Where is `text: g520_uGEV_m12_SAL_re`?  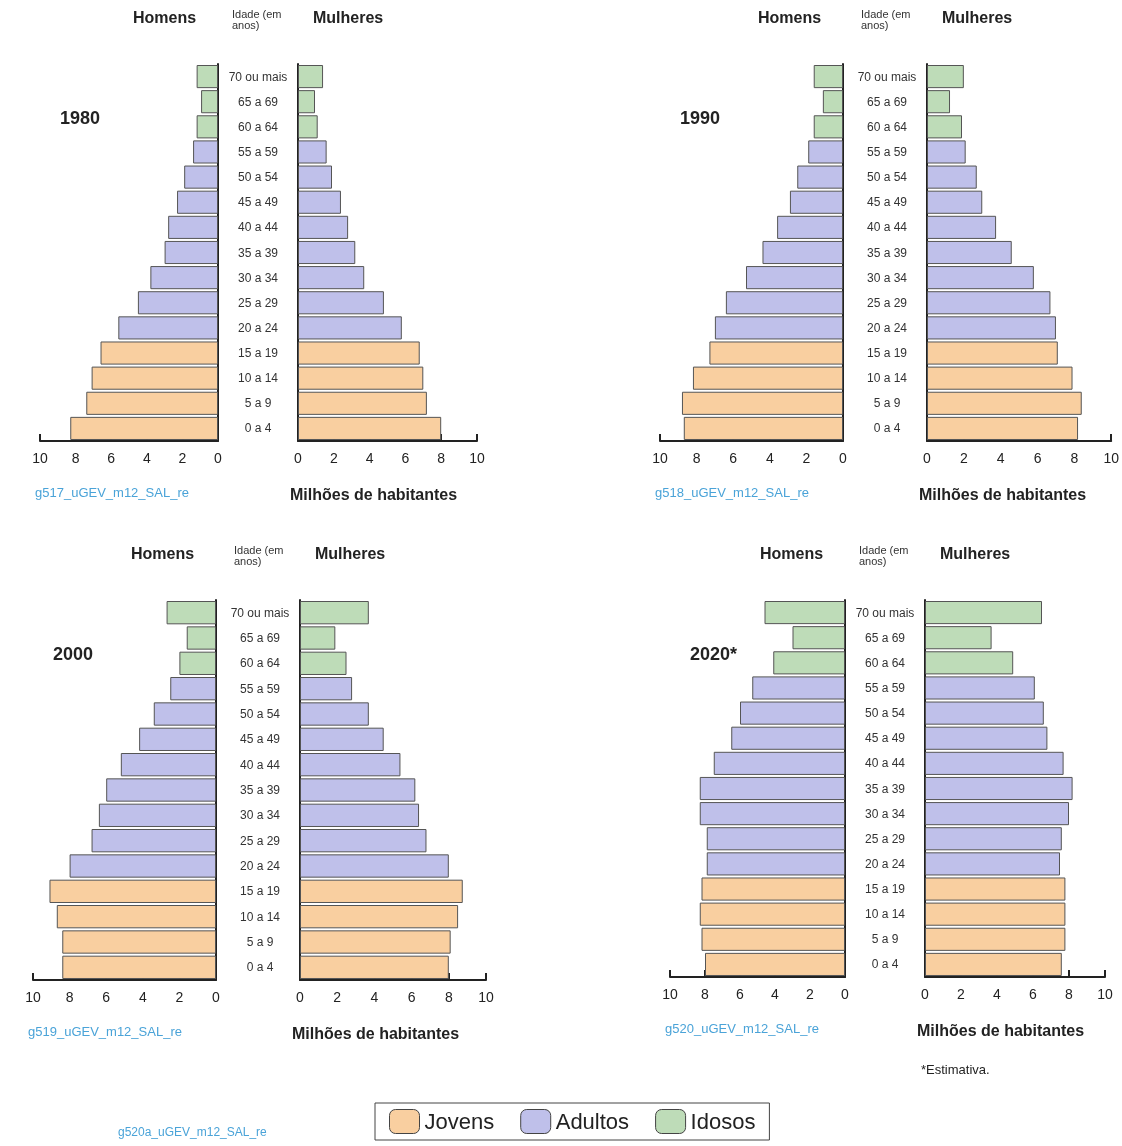 text: g520_uGEV_m12_SAL_re is located at coordinates (742, 1028).